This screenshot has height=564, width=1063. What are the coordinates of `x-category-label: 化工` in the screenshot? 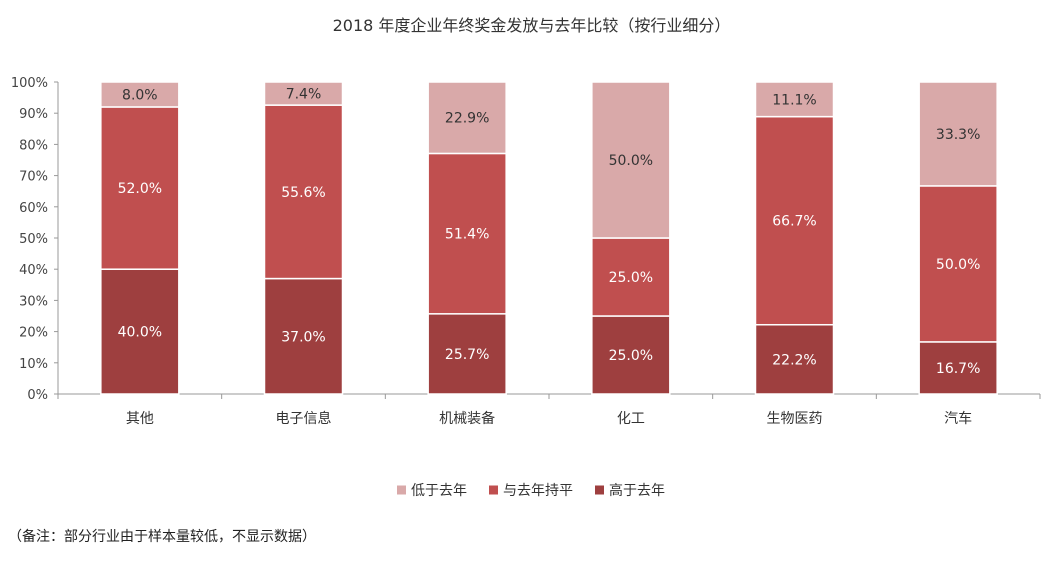 It's located at (631, 419).